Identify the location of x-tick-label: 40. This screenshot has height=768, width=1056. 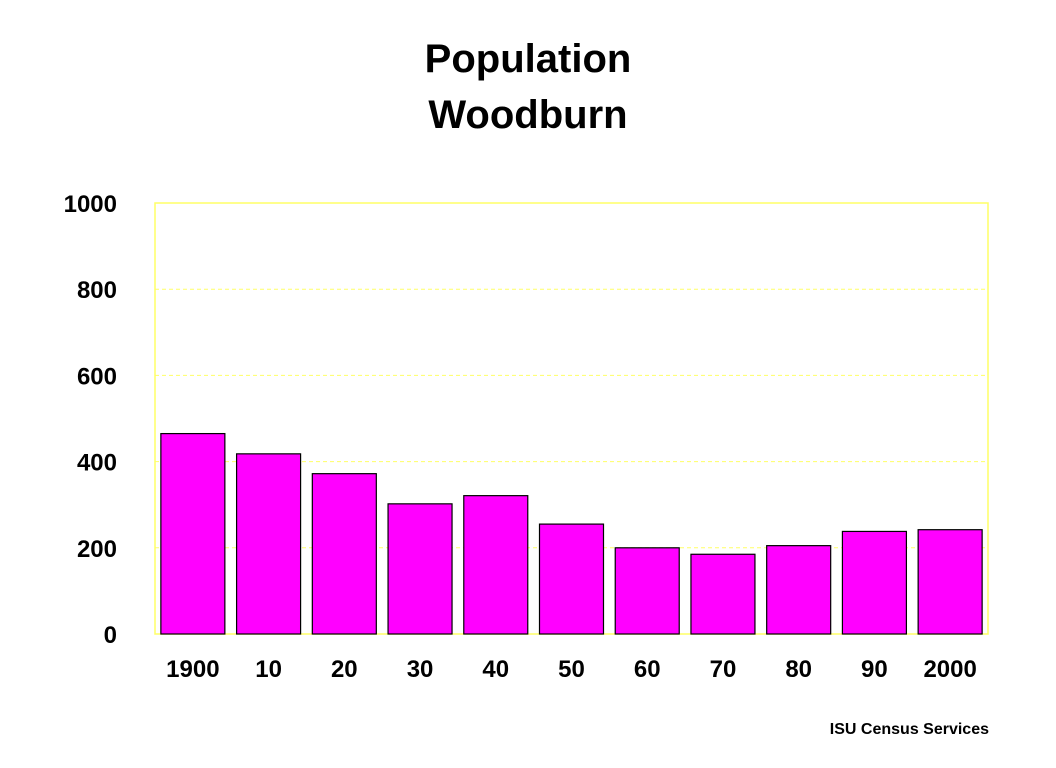
(495, 669).